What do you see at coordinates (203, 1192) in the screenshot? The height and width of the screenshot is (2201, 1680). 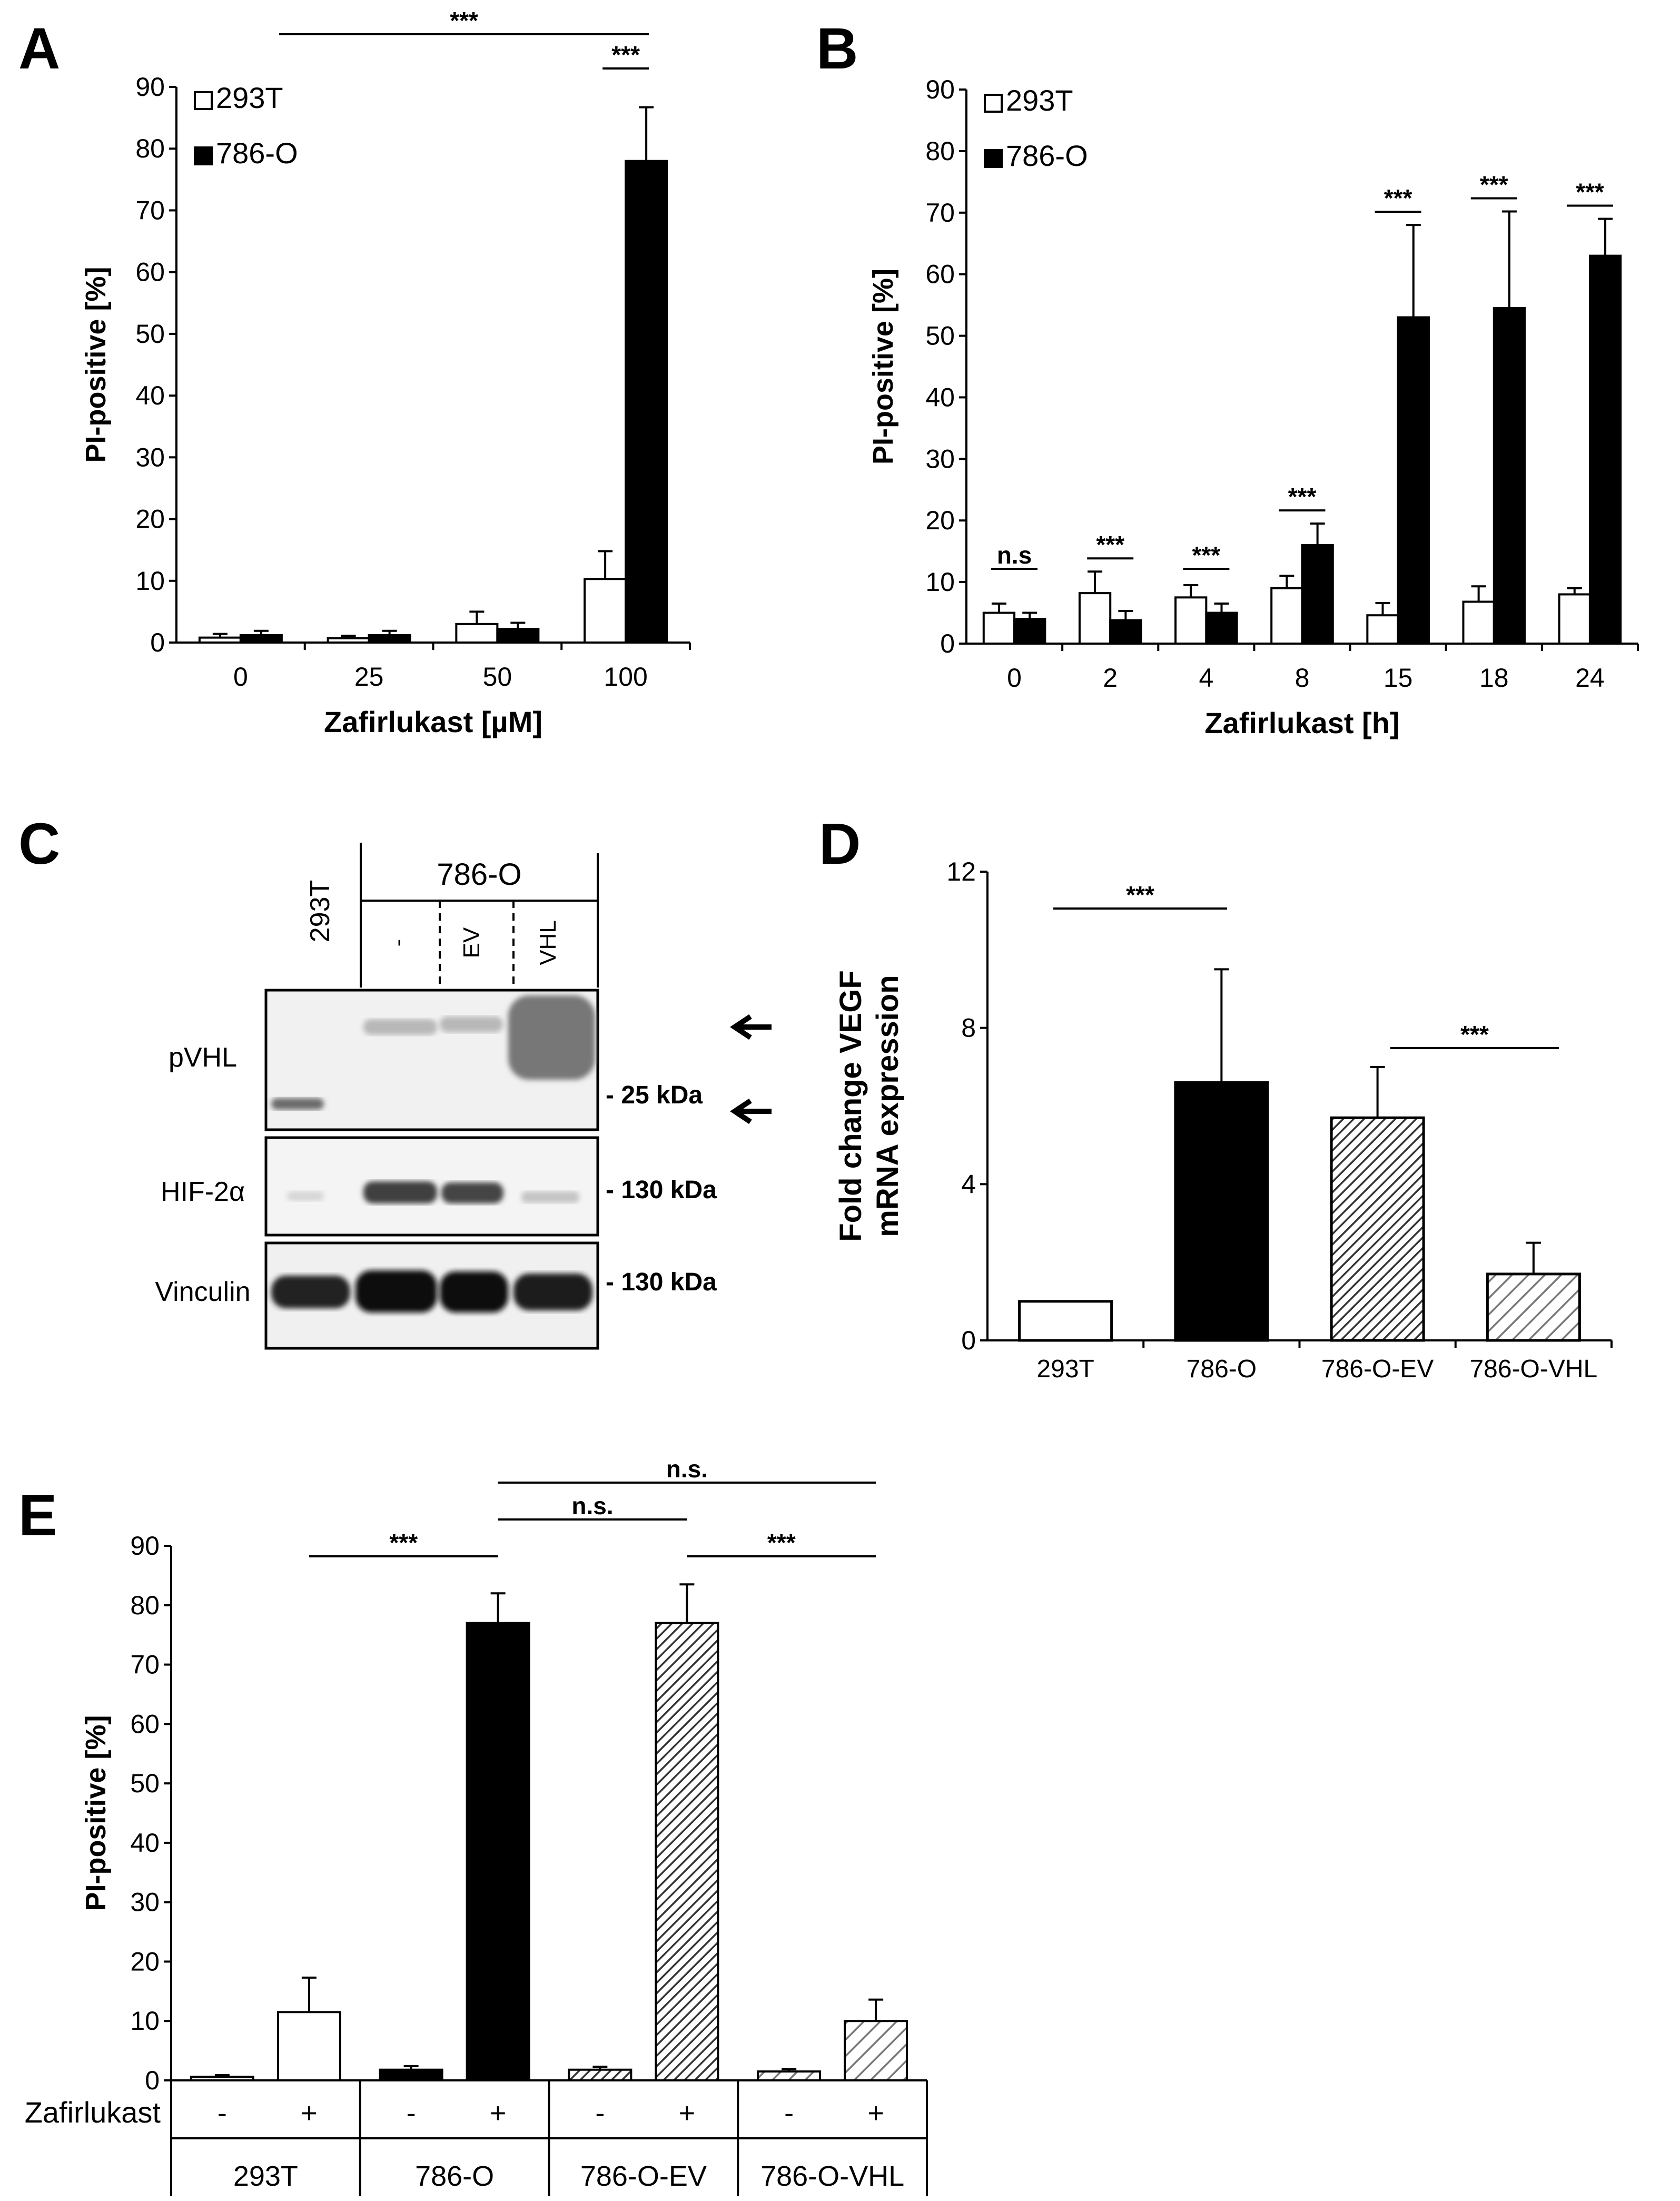 I see `blot-row-label-hif2a: HIF-2α` at bounding box center [203, 1192].